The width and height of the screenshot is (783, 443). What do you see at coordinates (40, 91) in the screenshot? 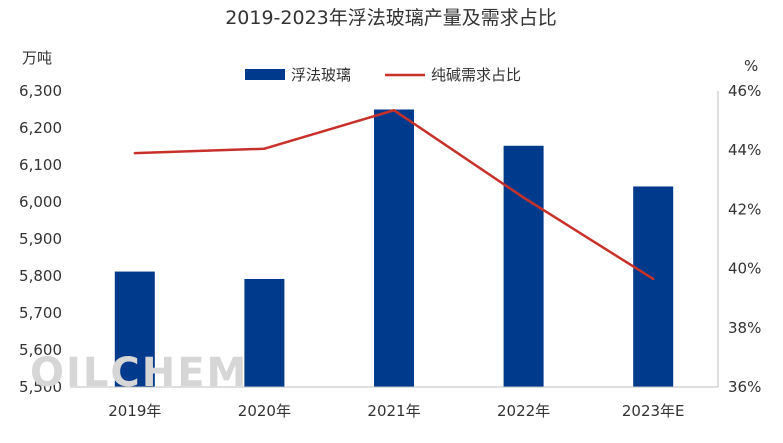
I see `left-tick-label: 6,300` at bounding box center [40, 91].